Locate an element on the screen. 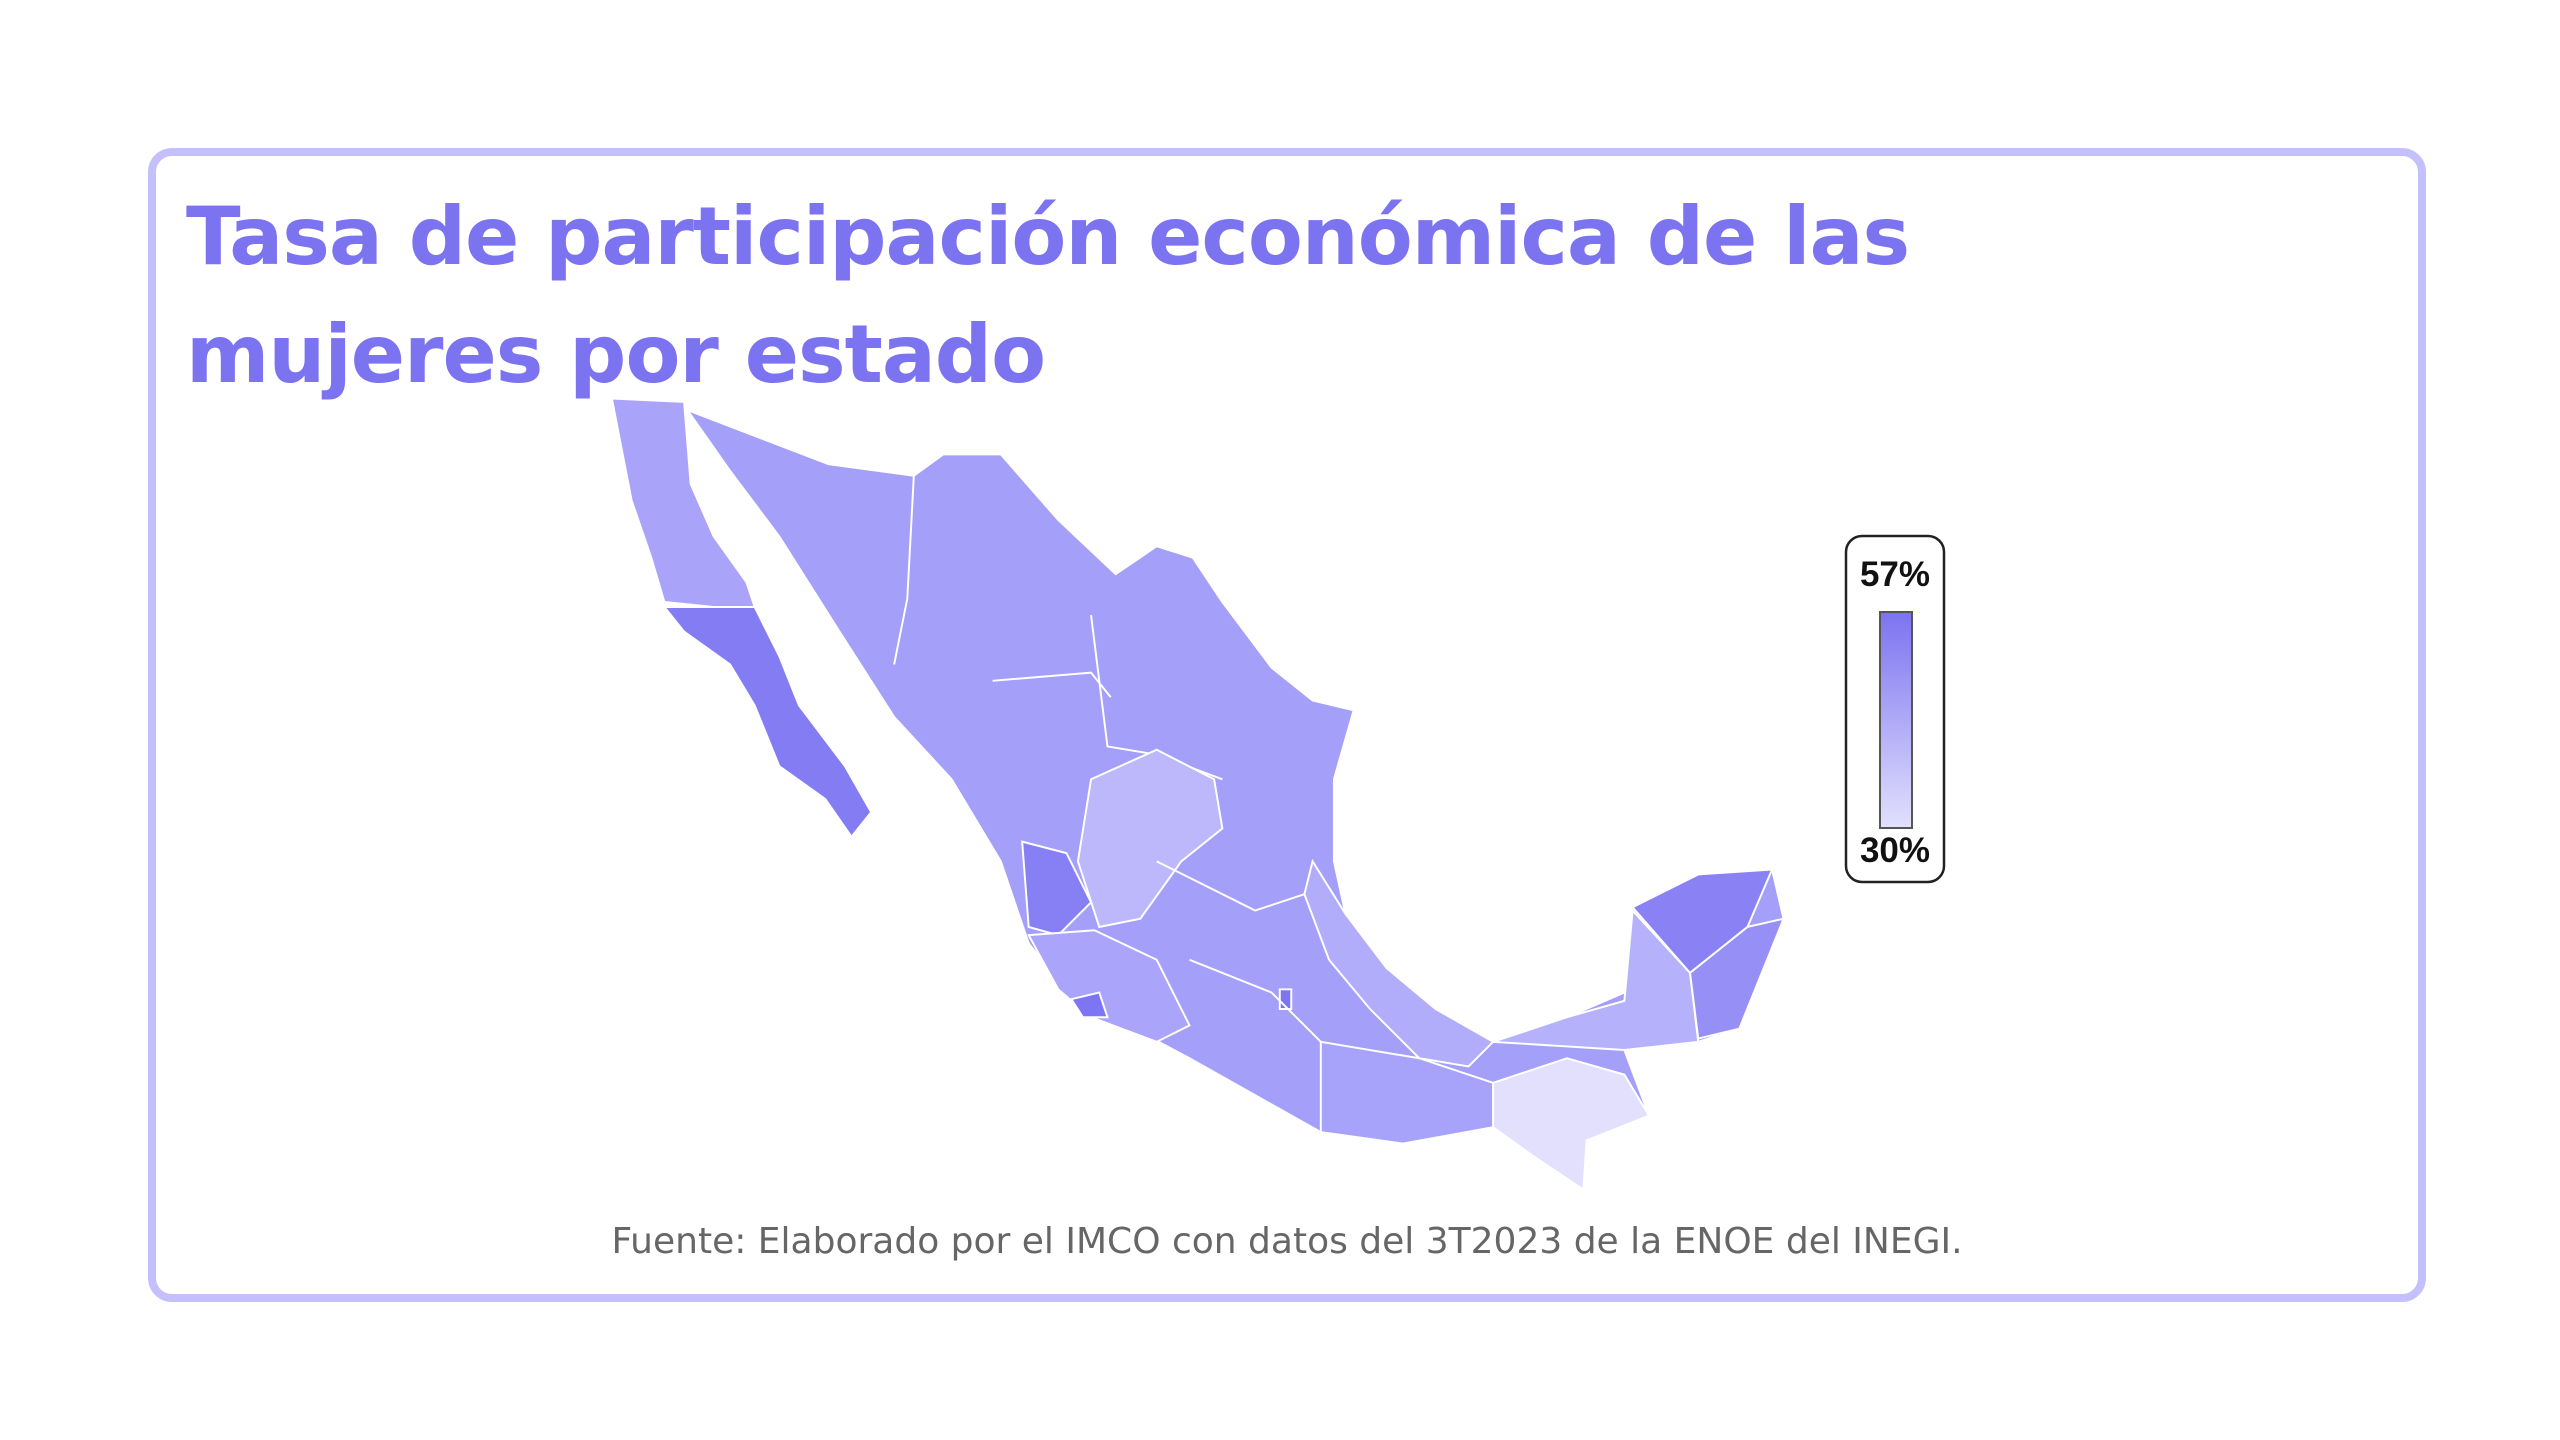 The height and width of the screenshot is (1440, 2560). legend-min: 30% is located at coordinates (1895, 850).